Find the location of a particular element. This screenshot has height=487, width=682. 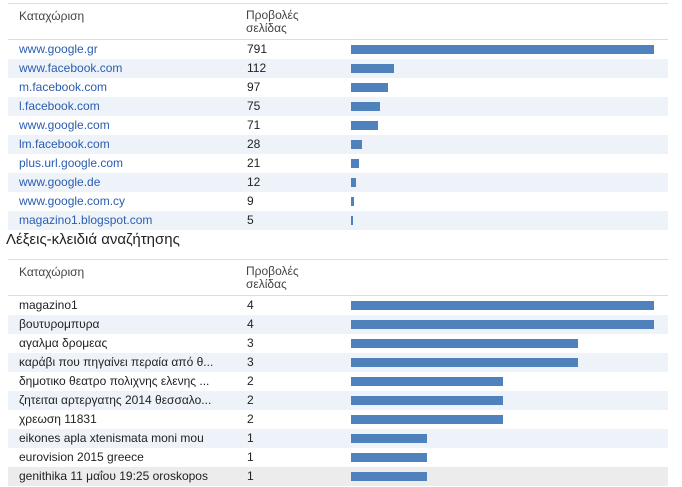

table-row: καράβι που πηγαίνει περαία από θ... 3 is located at coordinates (338, 362).